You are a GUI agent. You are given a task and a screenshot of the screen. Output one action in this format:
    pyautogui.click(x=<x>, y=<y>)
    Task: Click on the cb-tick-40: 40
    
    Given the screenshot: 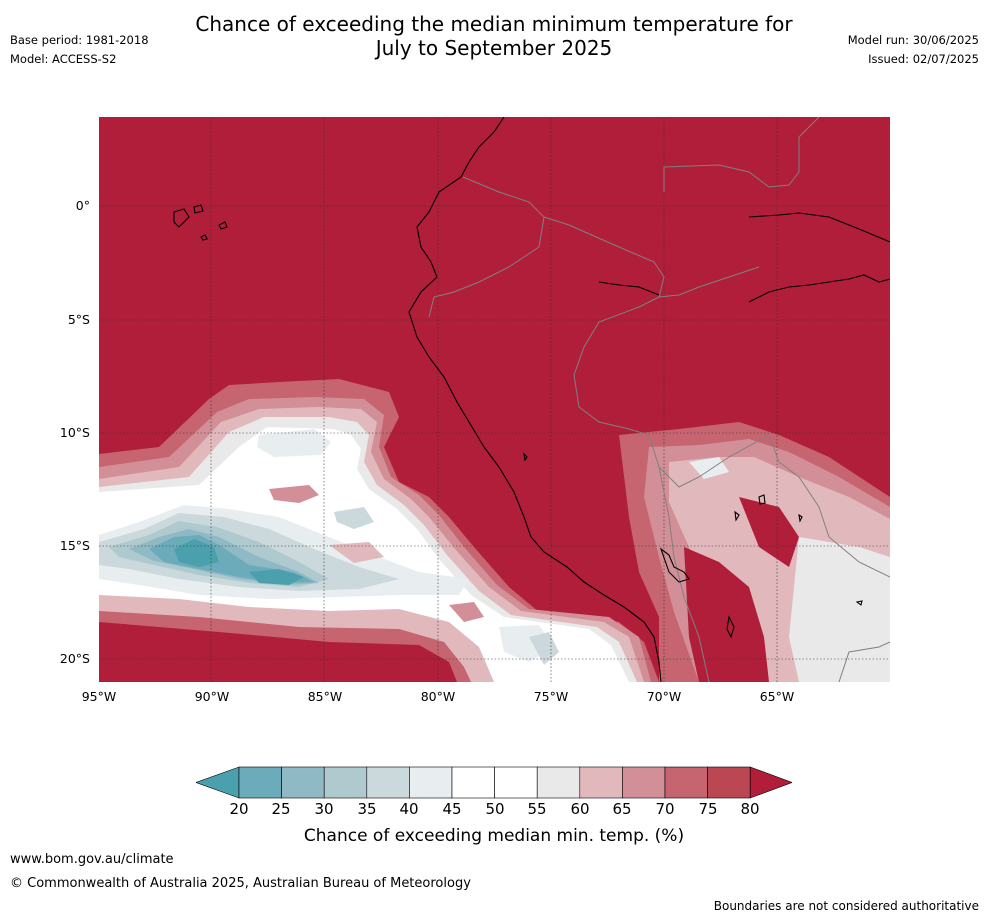 What is the action you would take?
    pyautogui.click(x=409, y=809)
    